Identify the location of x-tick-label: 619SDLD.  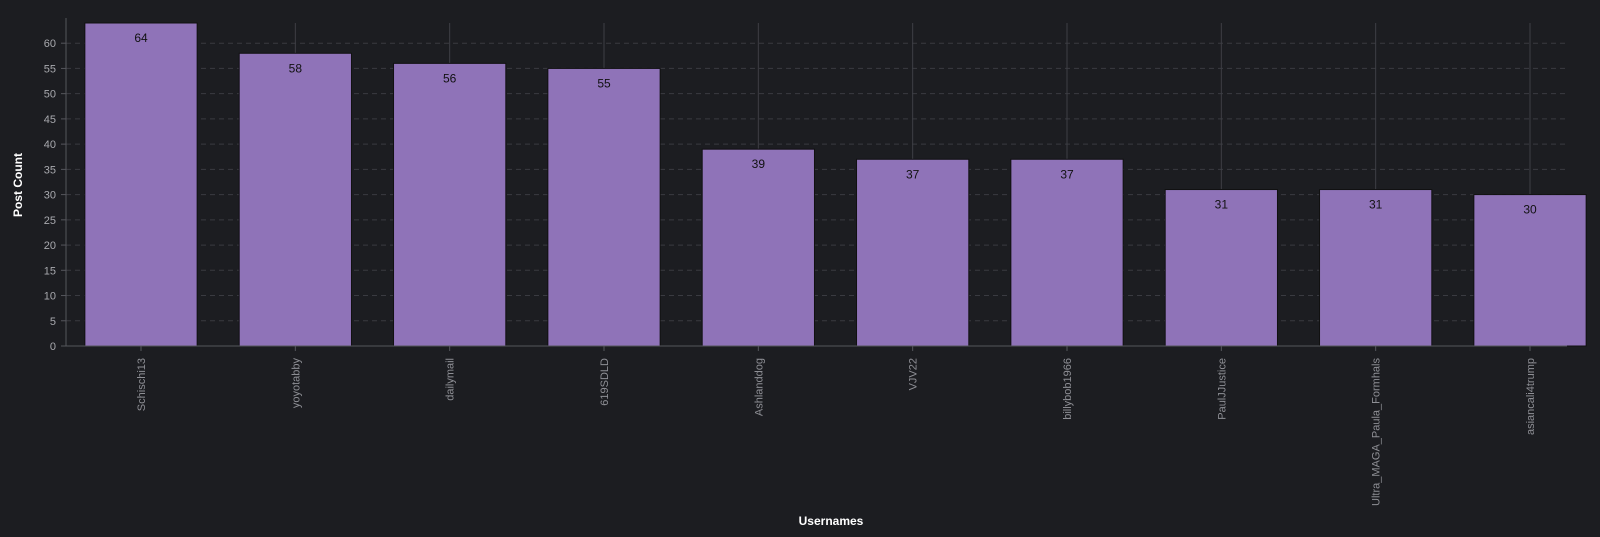
(605, 382).